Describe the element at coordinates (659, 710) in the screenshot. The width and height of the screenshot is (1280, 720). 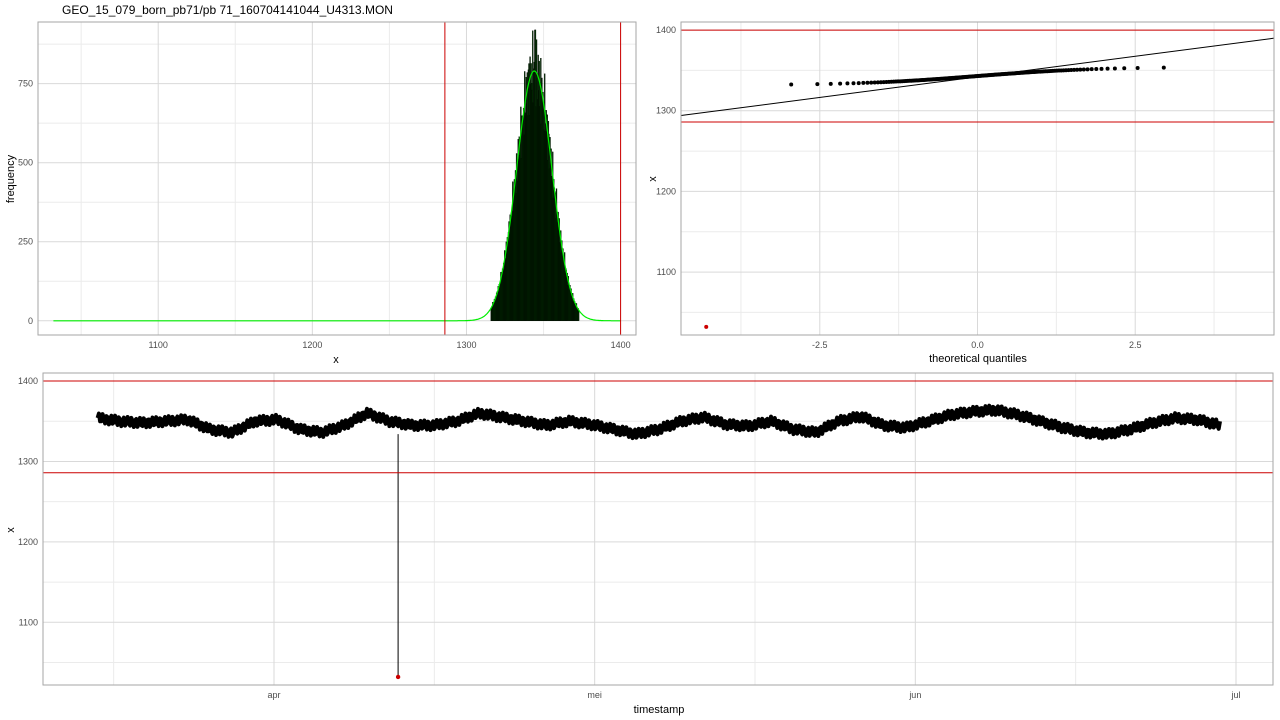
I see `timeseries-x-axis-label: timestamp` at that location.